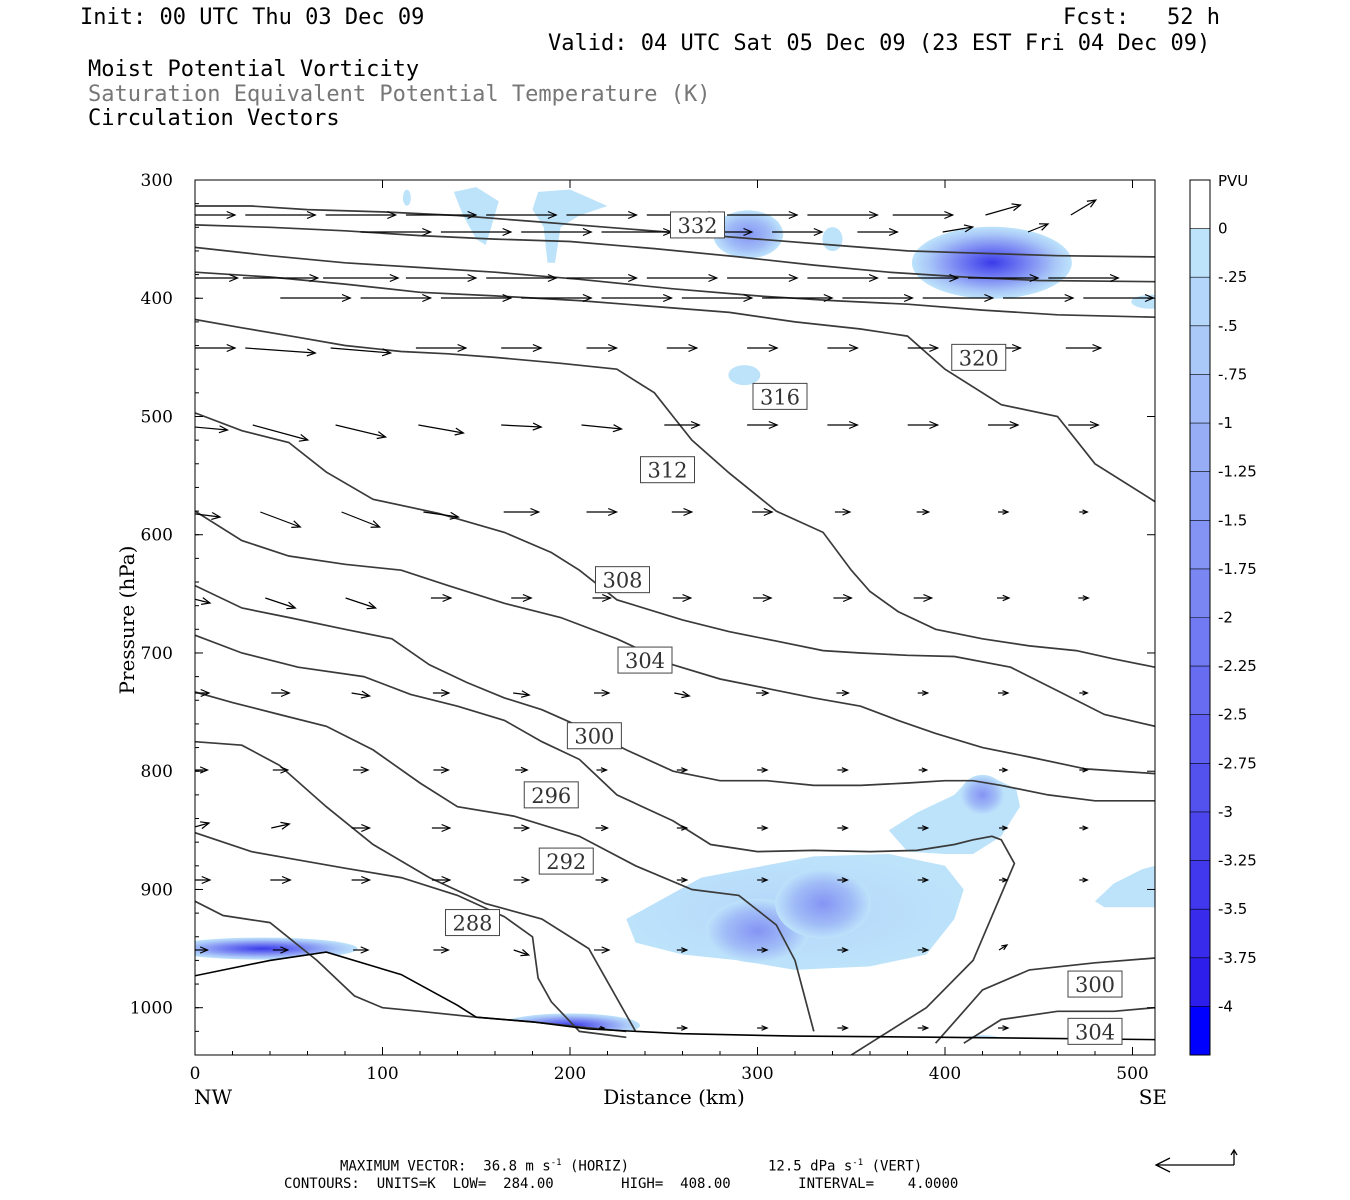 The height and width of the screenshot is (1200, 1350). Describe the element at coordinates (1223, 229) in the screenshot. I see `colorbar-tick-label: 0` at that location.